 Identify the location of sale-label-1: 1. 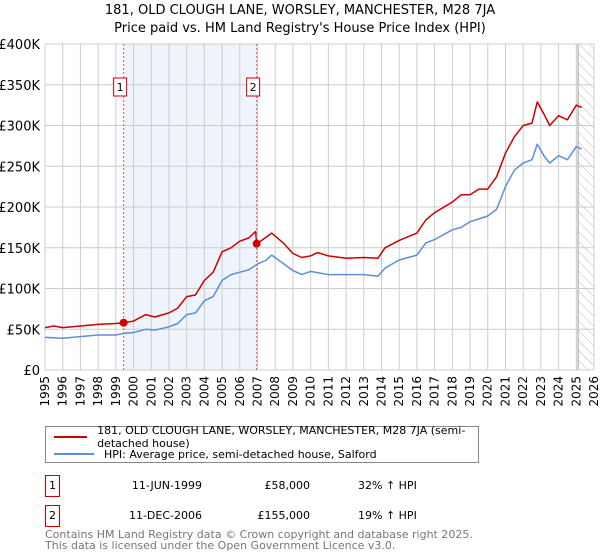
(120, 87).